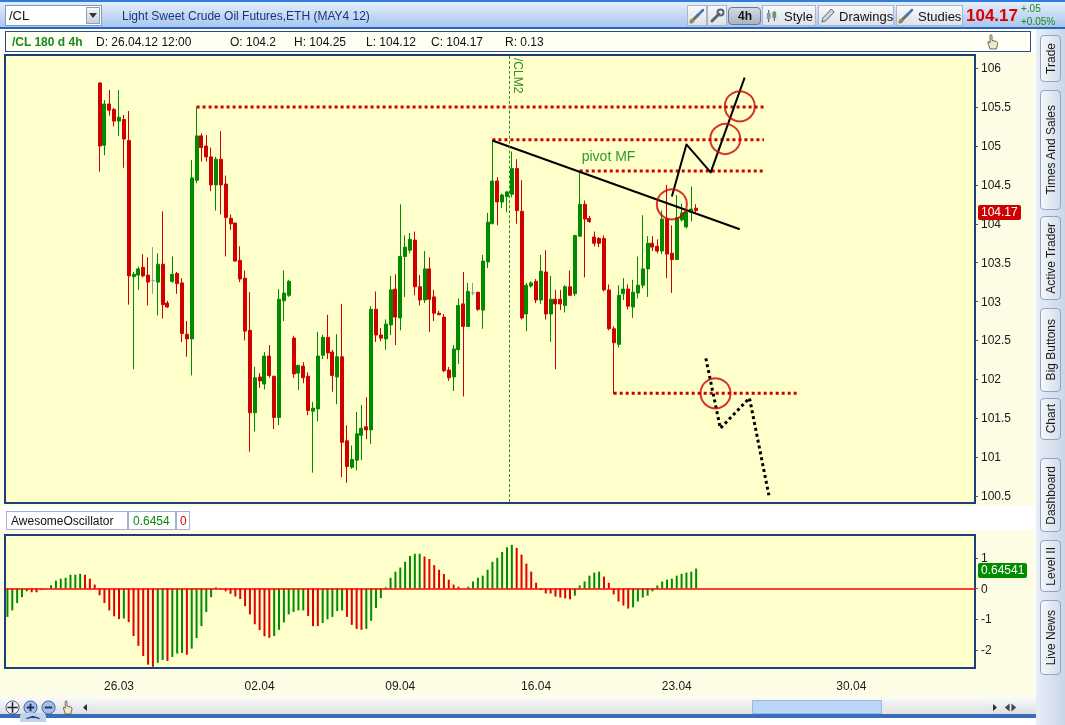 This screenshot has height=725, width=1065. Describe the element at coordinates (62, 521) in the screenshot. I see `chart-title: AwesomeOscillator` at that location.